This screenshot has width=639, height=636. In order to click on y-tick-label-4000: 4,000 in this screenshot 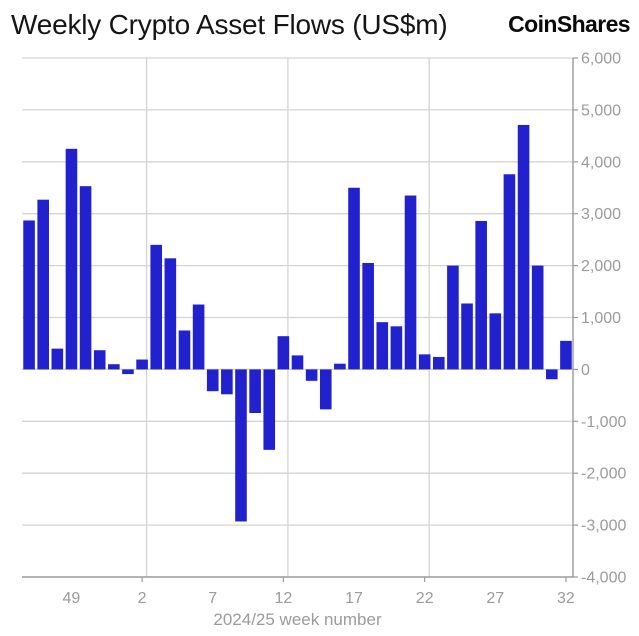, I will do `click(601, 162)`.